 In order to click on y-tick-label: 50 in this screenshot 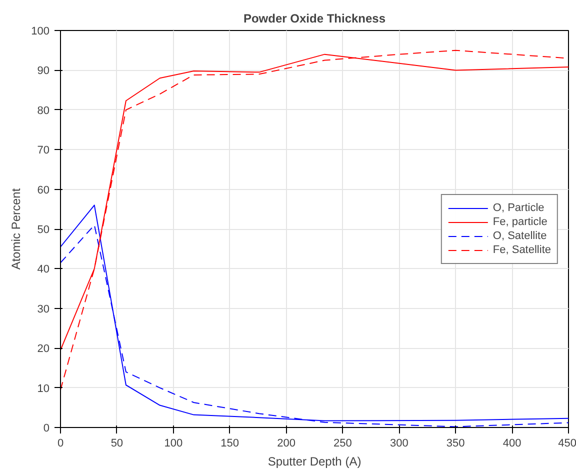, I will do `click(43, 230)`.